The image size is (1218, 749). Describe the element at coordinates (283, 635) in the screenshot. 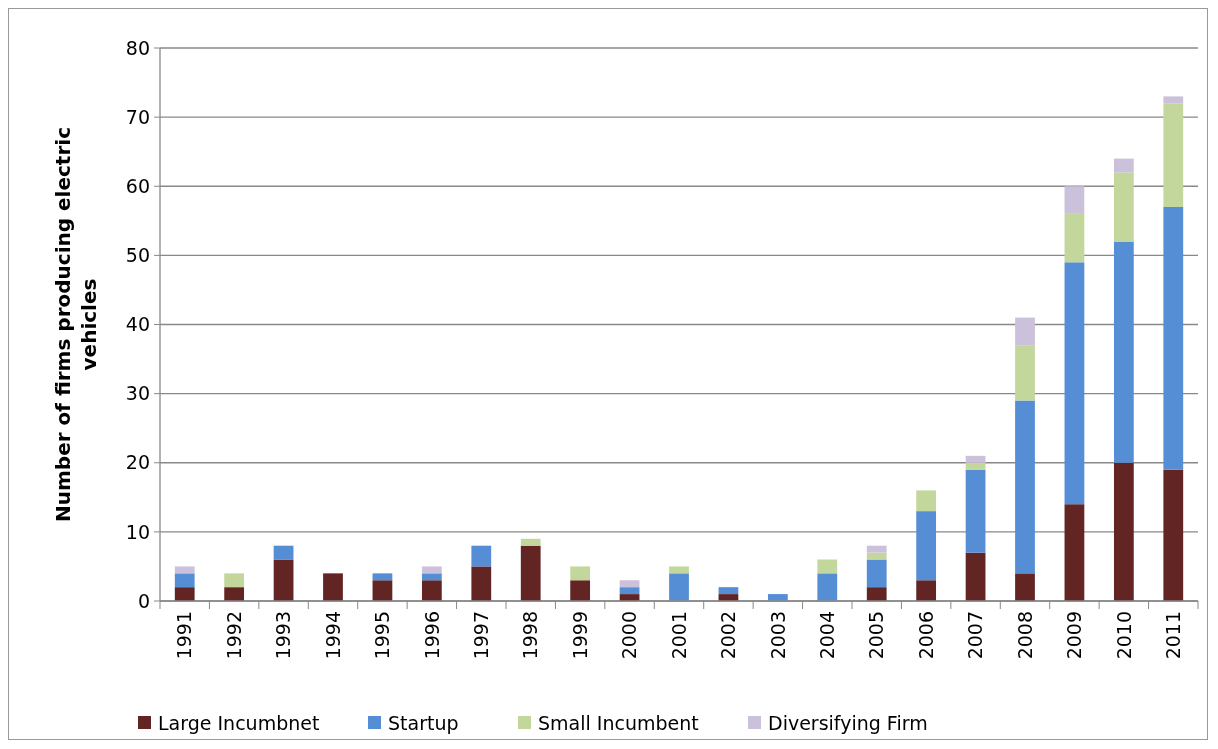

I see `x-tick-label: 1993` at that location.